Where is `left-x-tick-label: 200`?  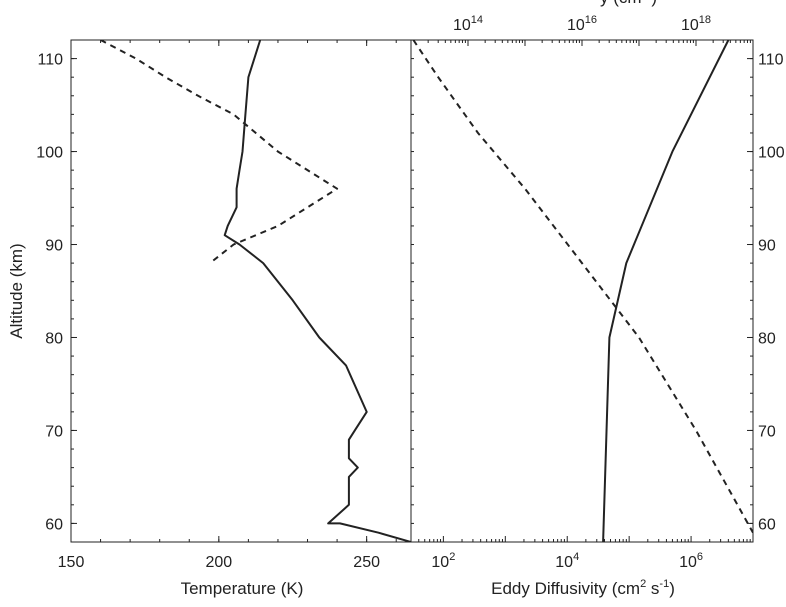
left-x-tick-label: 200 is located at coordinates (218, 562).